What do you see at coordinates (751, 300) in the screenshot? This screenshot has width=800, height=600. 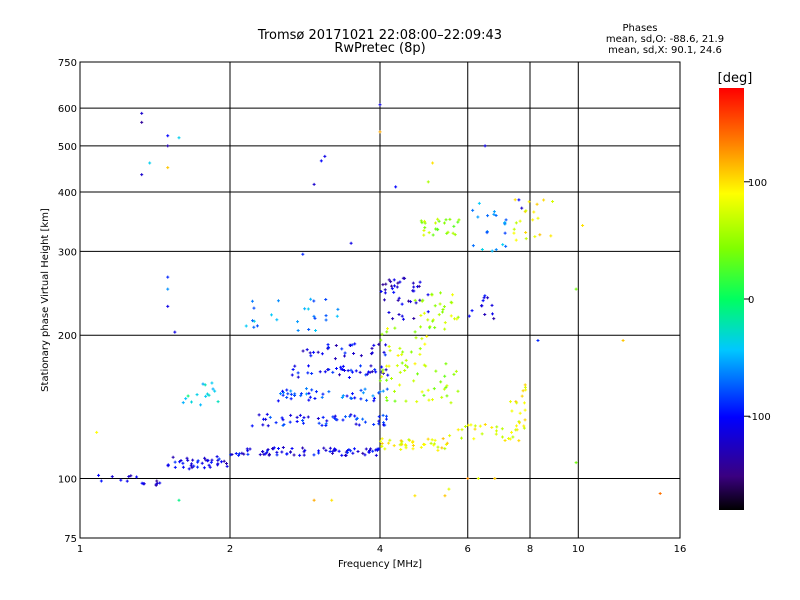 I see `colorbar-tick-label: 0` at bounding box center [751, 300].